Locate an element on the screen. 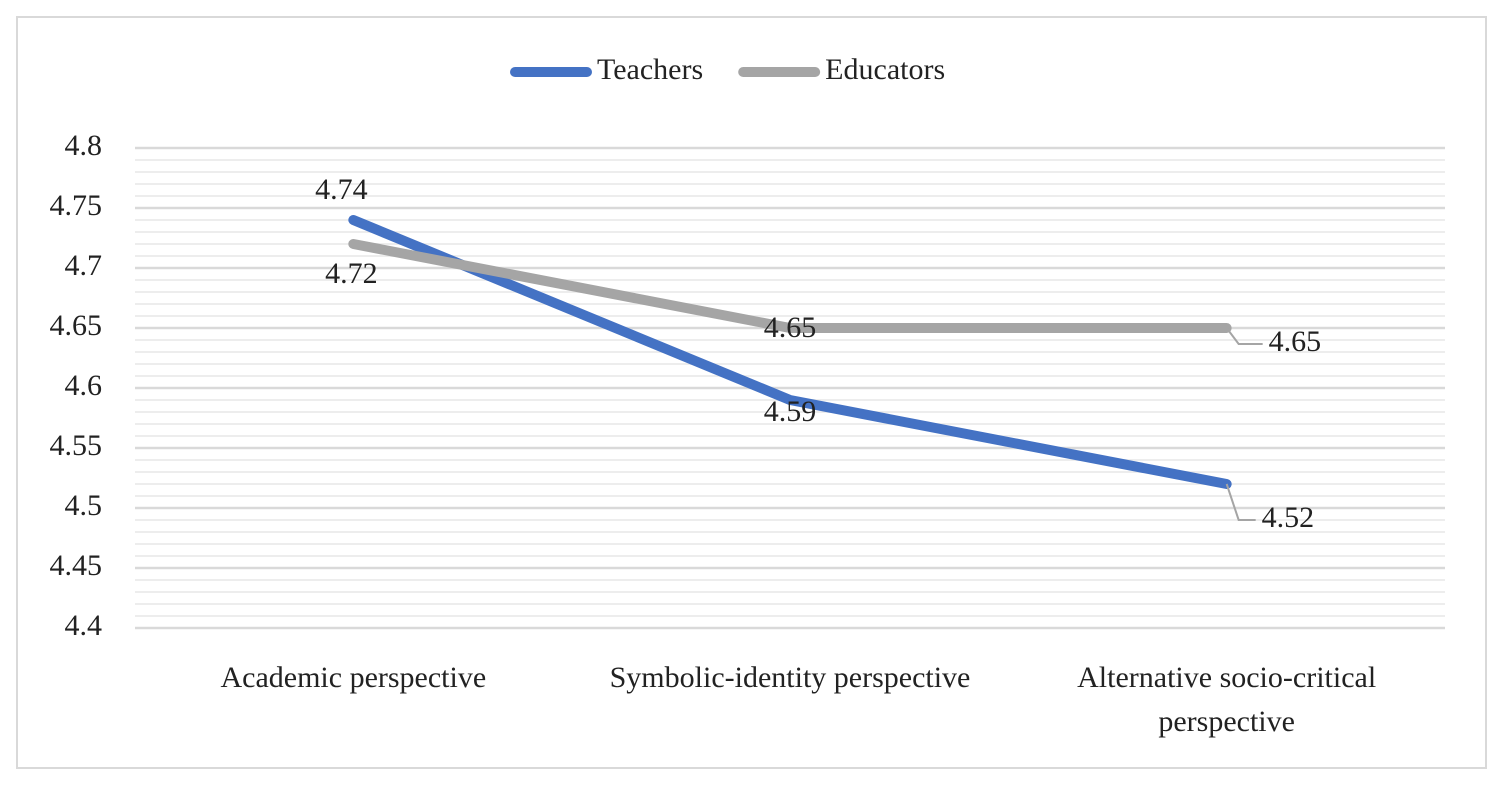 The width and height of the screenshot is (1503, 788). y-tick-label: 4.5 is located at coordinates (84, 505).